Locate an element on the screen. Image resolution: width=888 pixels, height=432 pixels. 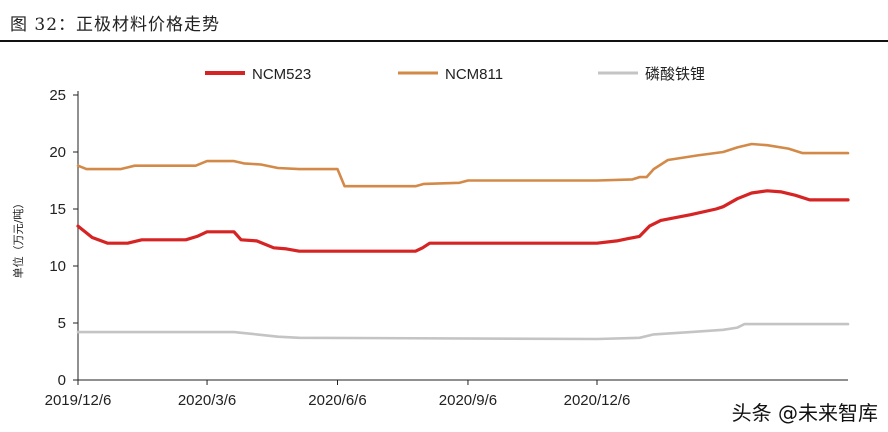
legend-label: 磷酸铁锂 is located at coordinates (675, 74).